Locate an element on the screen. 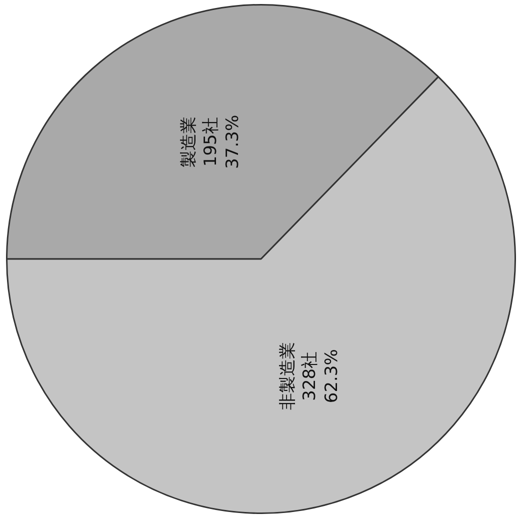 Image resolution: width=520 pixels, height=518 pixels. slice-label: 製造業 is located at coordinates (188, 142).